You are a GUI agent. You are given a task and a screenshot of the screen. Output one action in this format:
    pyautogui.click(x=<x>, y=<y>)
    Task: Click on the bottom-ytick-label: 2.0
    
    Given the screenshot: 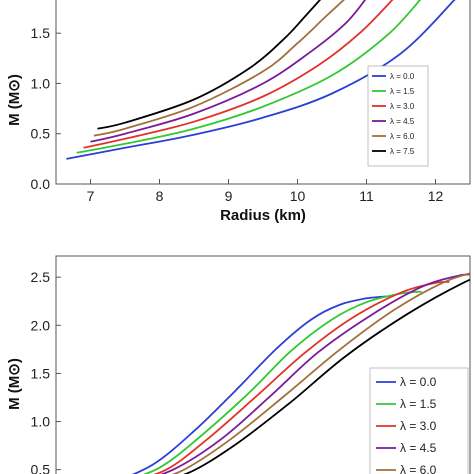 What is the action you would take?
    pyautogui.click(x=41, y=325)
    